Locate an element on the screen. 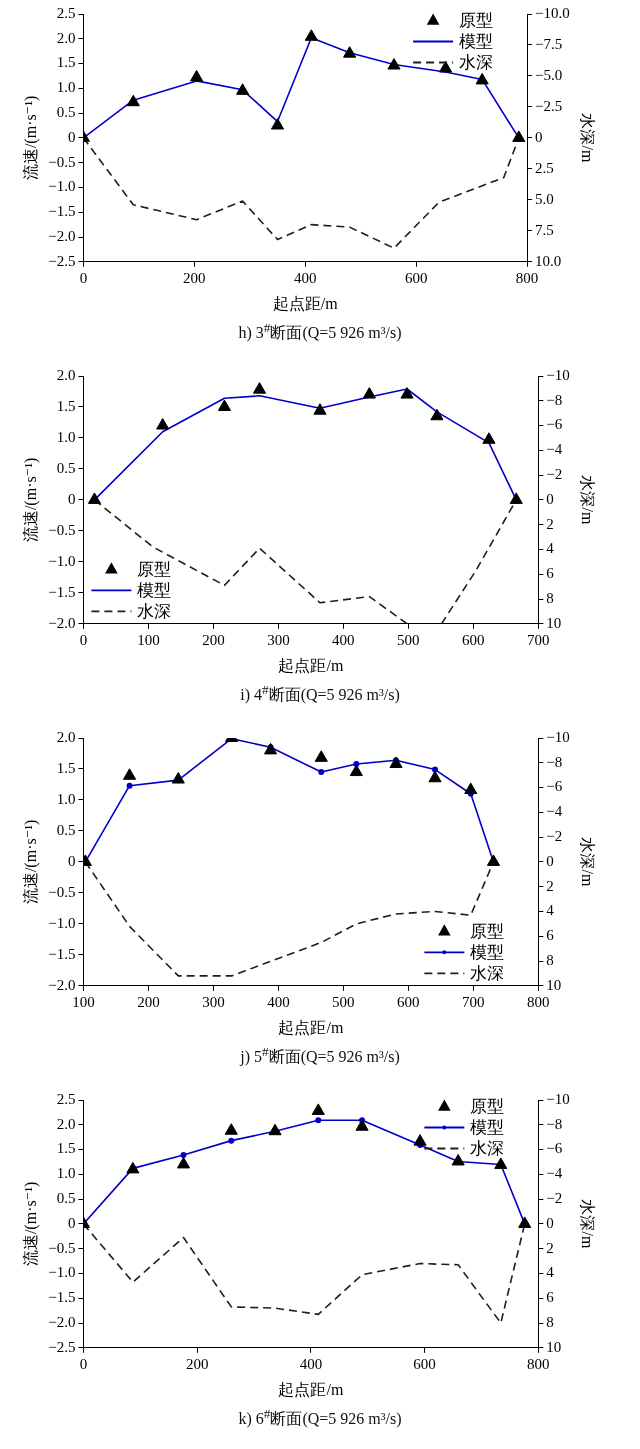  x-tick-label: 300 is located at coordinates (213, 1001).